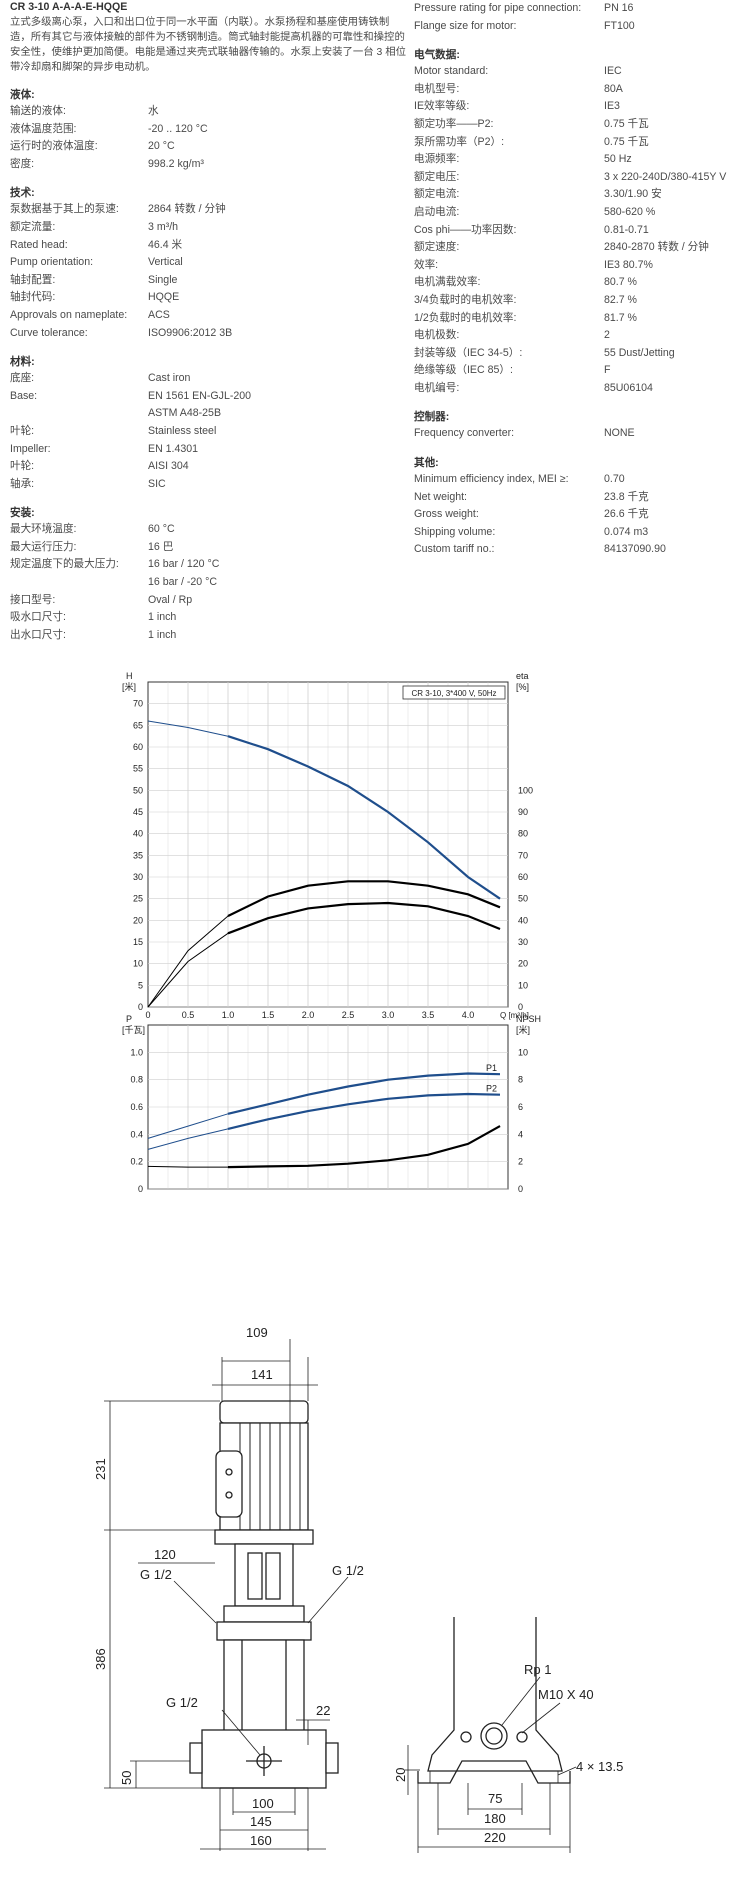  I want to click on label-rp1: Rp 1, so click(537, 1669).